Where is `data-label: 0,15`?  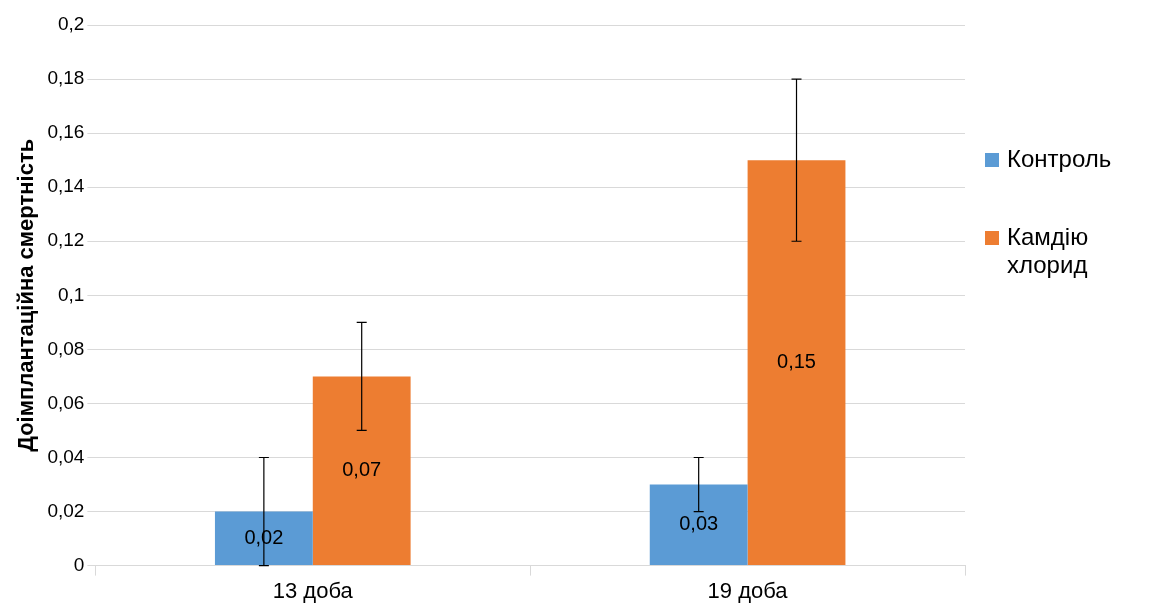
data-label: 0,15 is located at coordinates (796, 361).